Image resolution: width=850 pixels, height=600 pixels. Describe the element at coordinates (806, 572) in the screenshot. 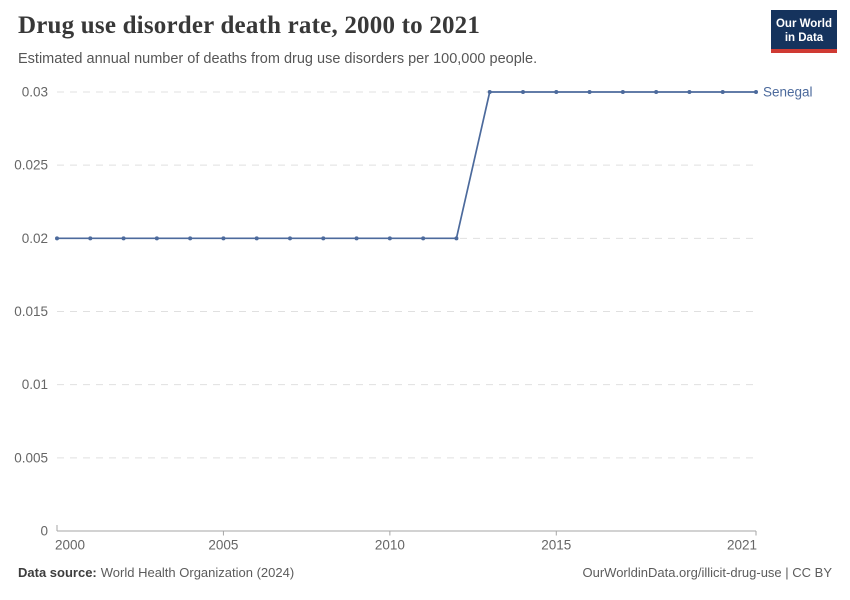

I see `credit-license: | CC BY` at that location.